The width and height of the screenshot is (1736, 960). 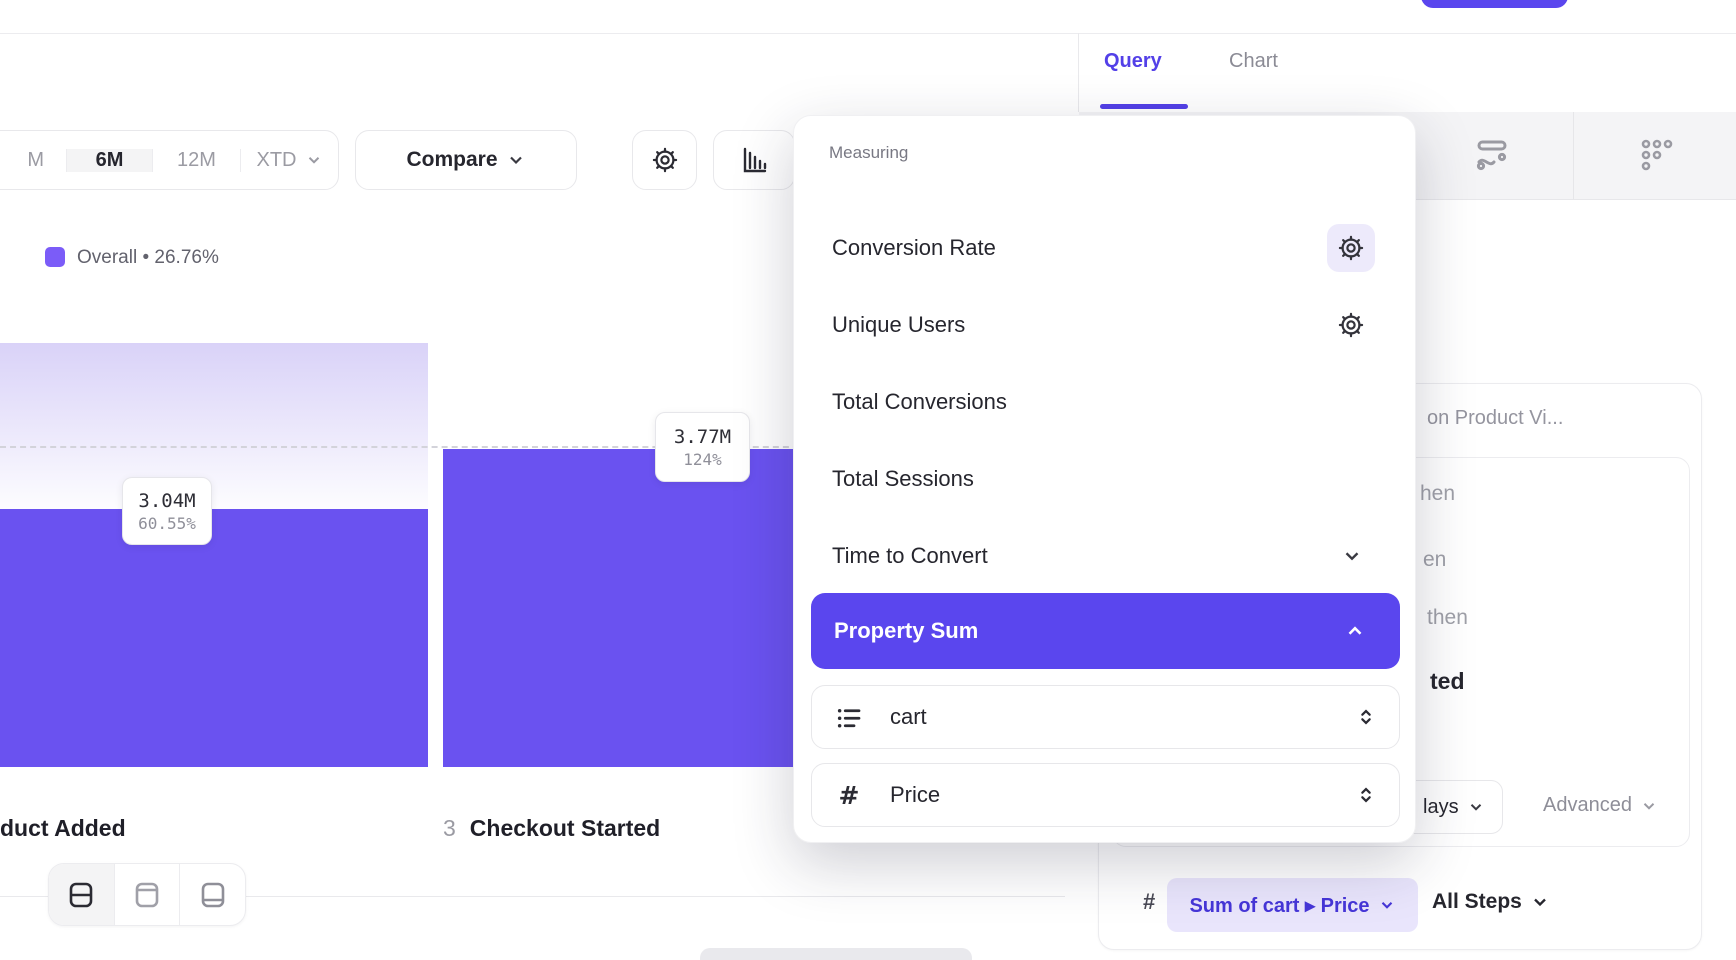 What do you see at coordinates (836, 954) in the screenshot?
I see `bottom-peek-element` at bounding box center [836, 954].